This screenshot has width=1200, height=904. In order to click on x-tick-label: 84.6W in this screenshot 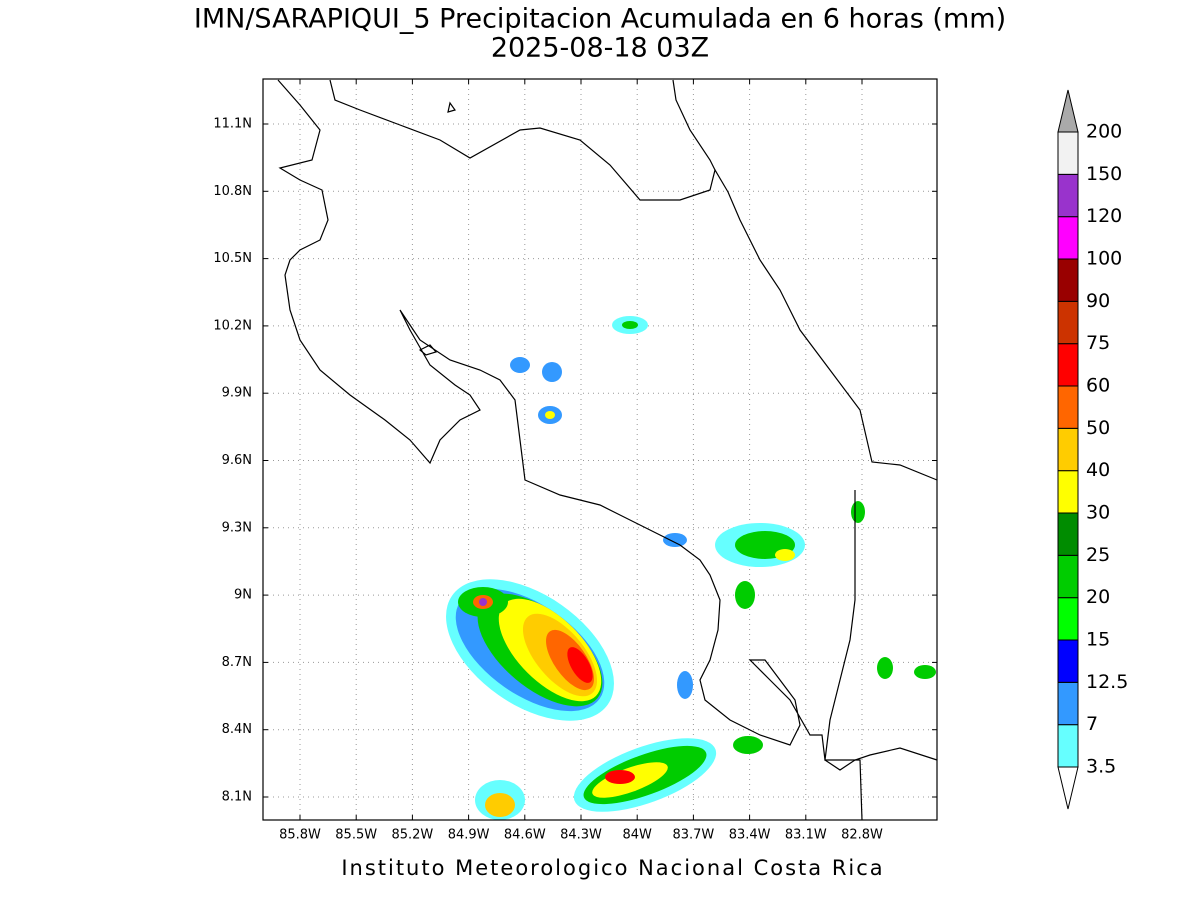, I will do `click(525, 835)`.